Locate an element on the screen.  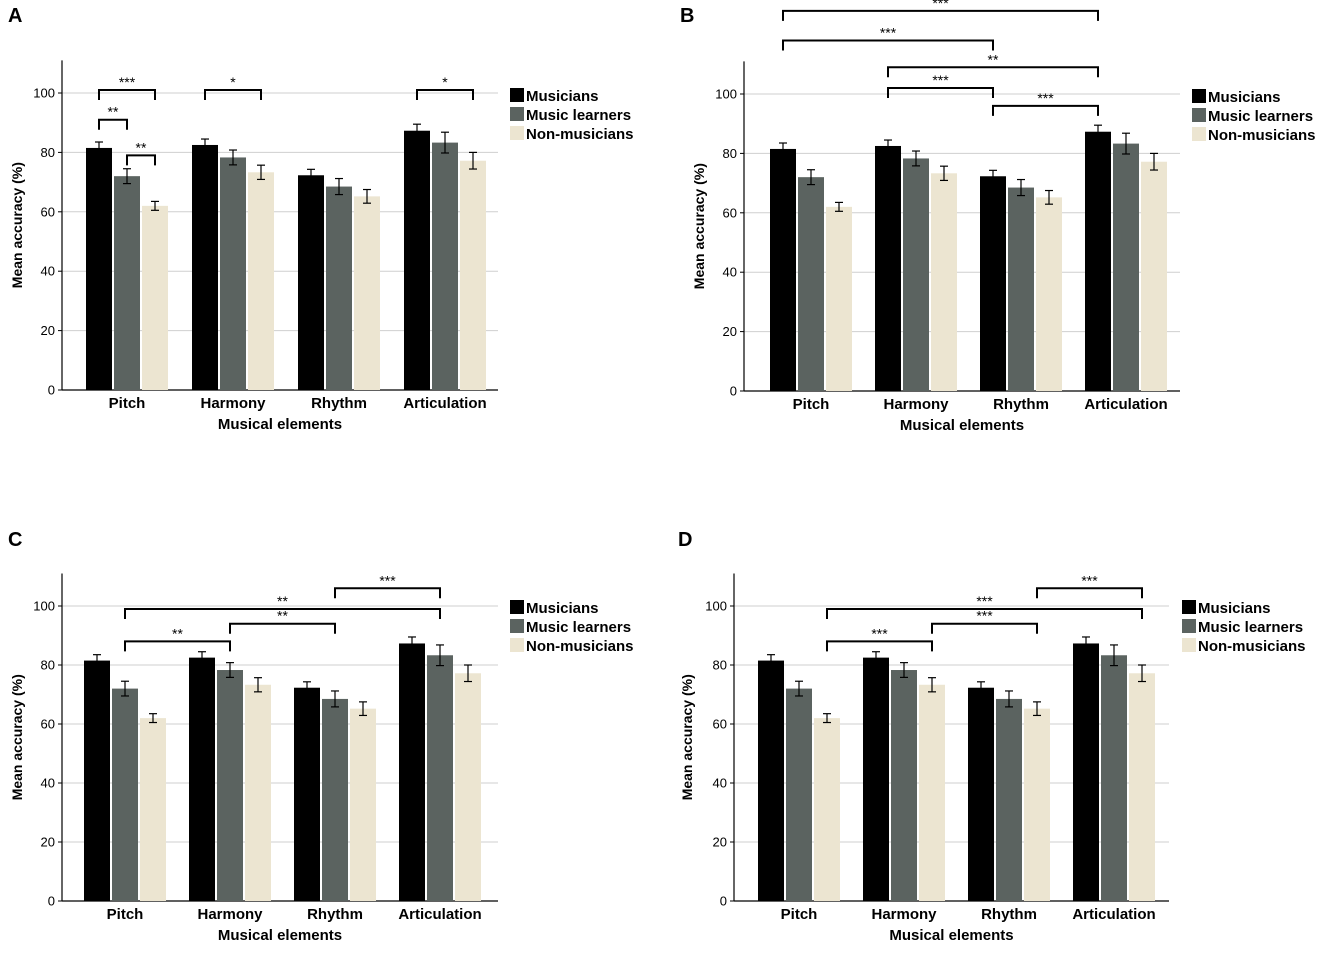
panel-label: D is located at coordinates (685, 540).